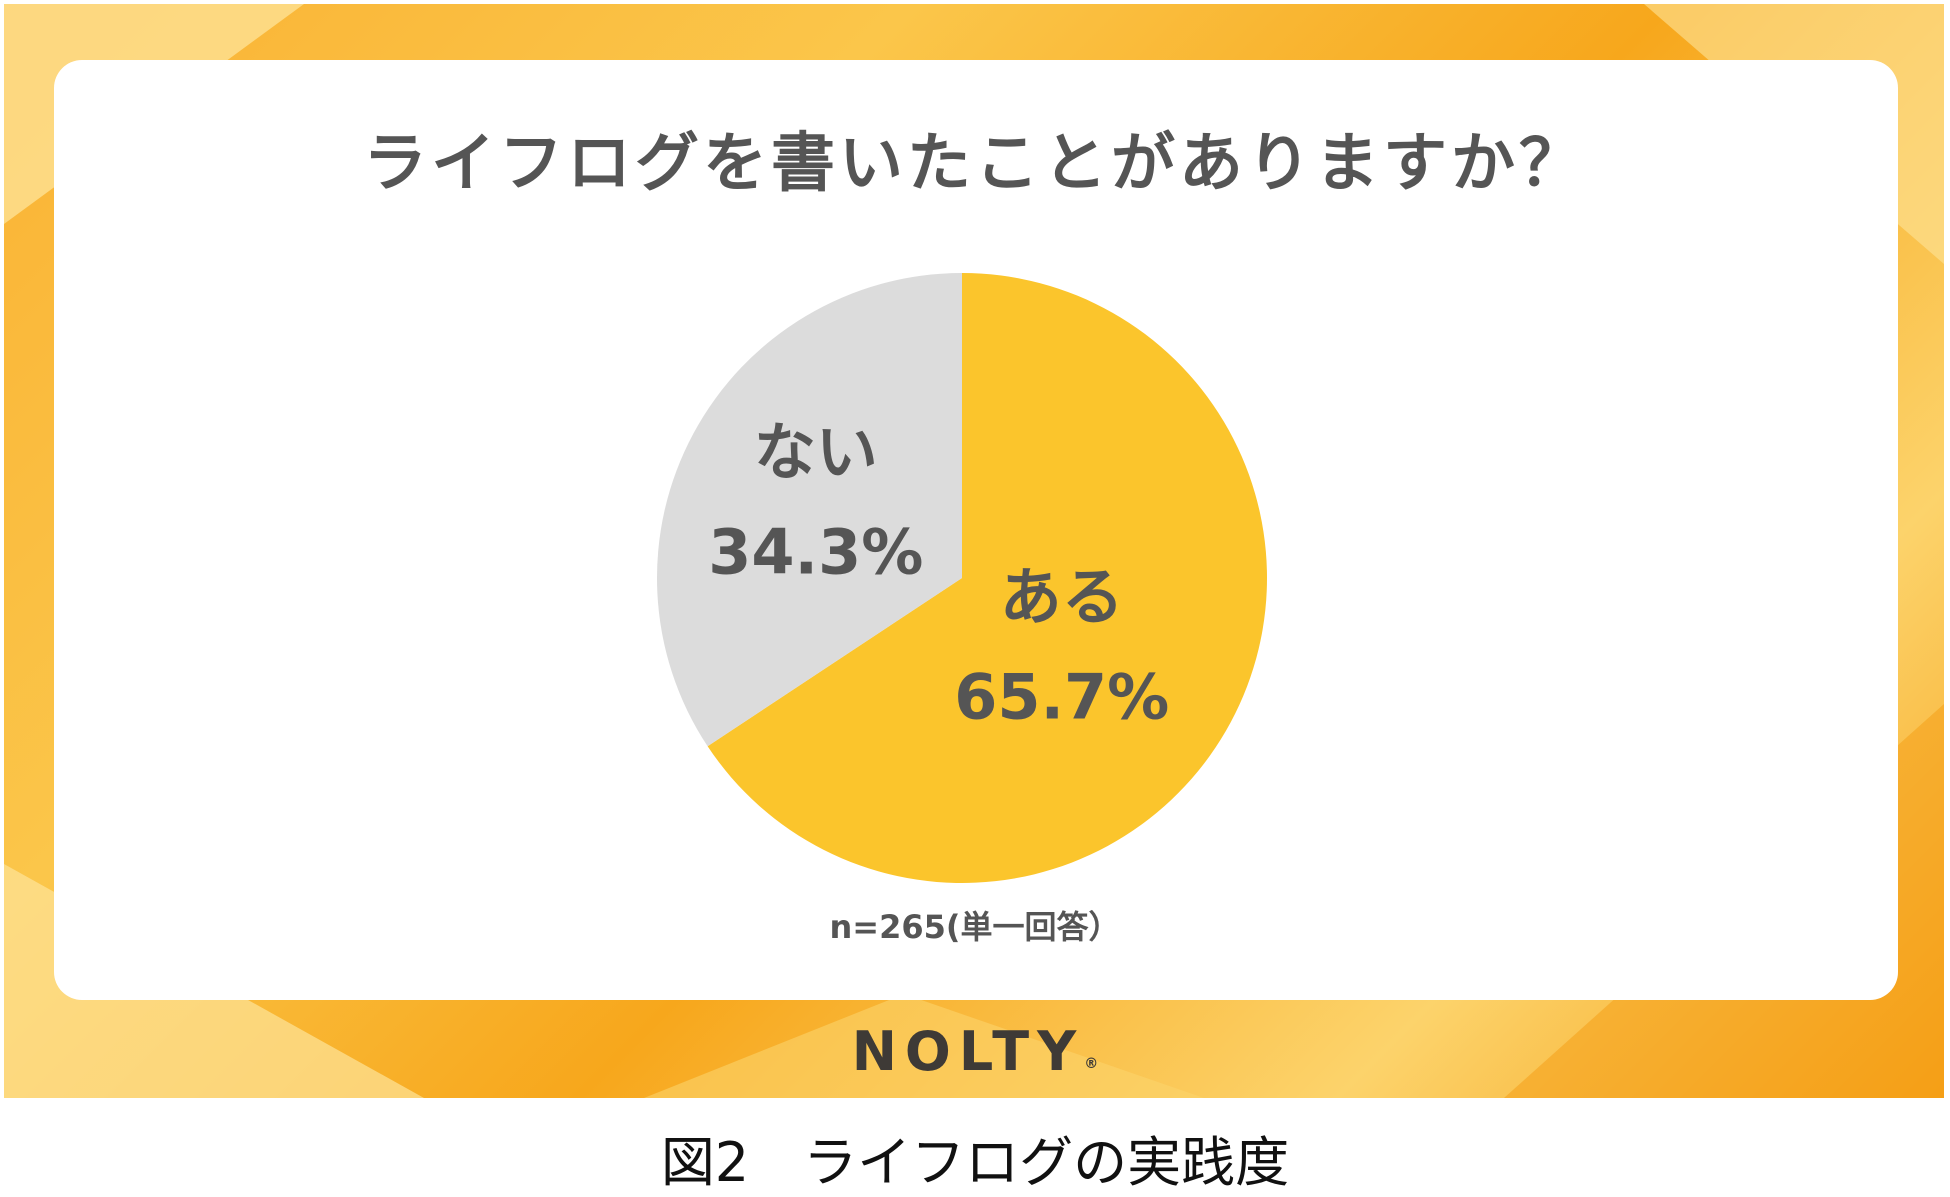  What do you see at coordinates (1062, 596) in the screenshot?
I see `slice-label: ある` at bounding box center [1062, 596].